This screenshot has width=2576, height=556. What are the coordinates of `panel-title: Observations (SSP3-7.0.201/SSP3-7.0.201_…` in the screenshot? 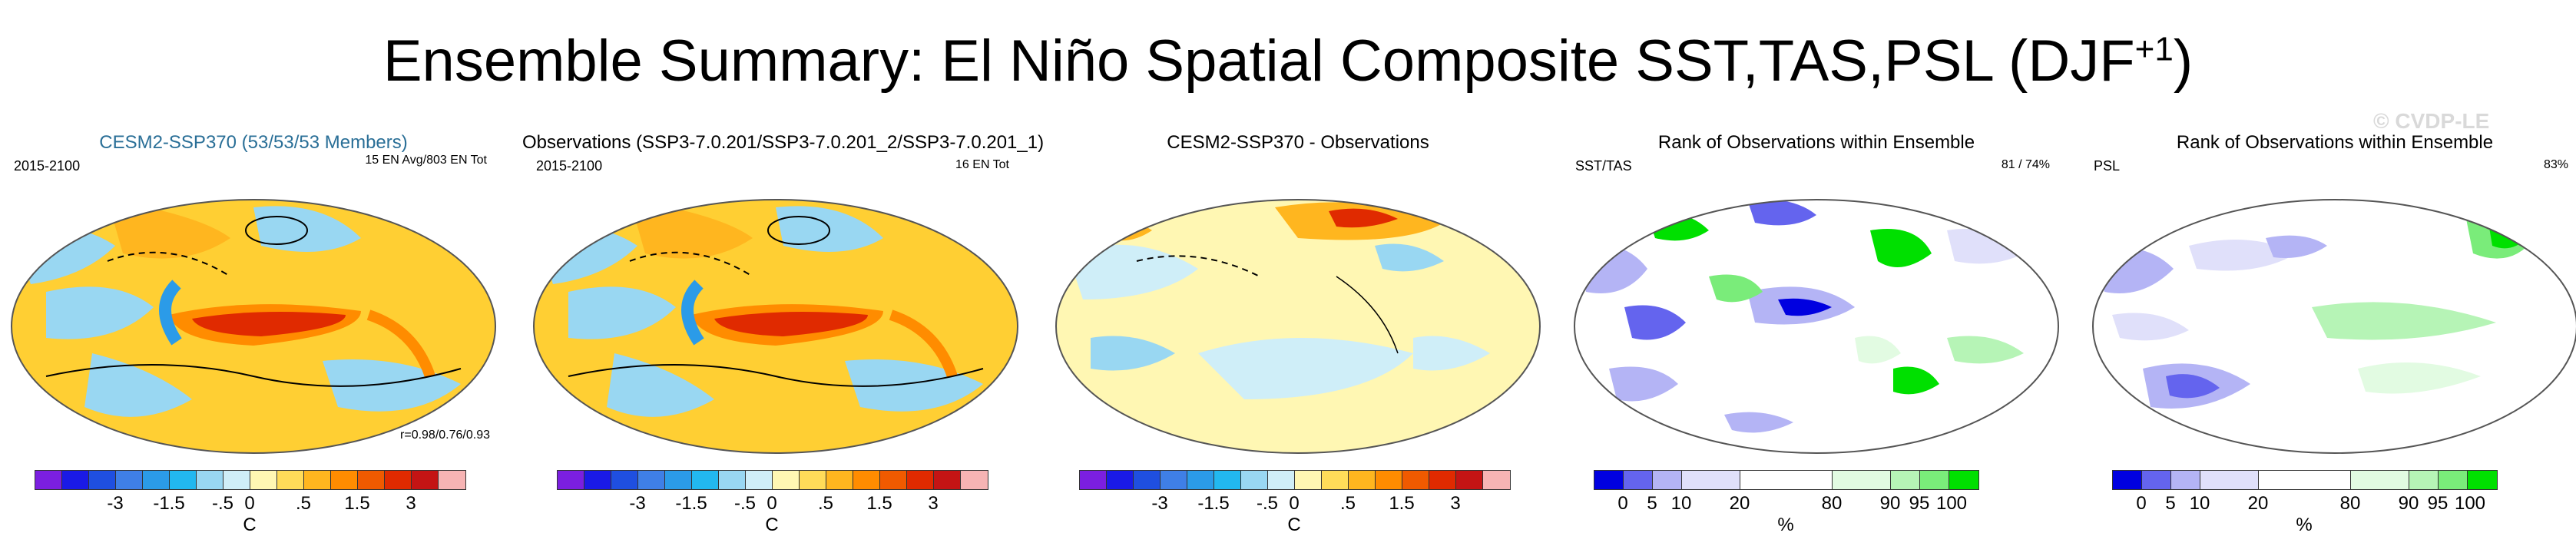 It's located at (783, 142).